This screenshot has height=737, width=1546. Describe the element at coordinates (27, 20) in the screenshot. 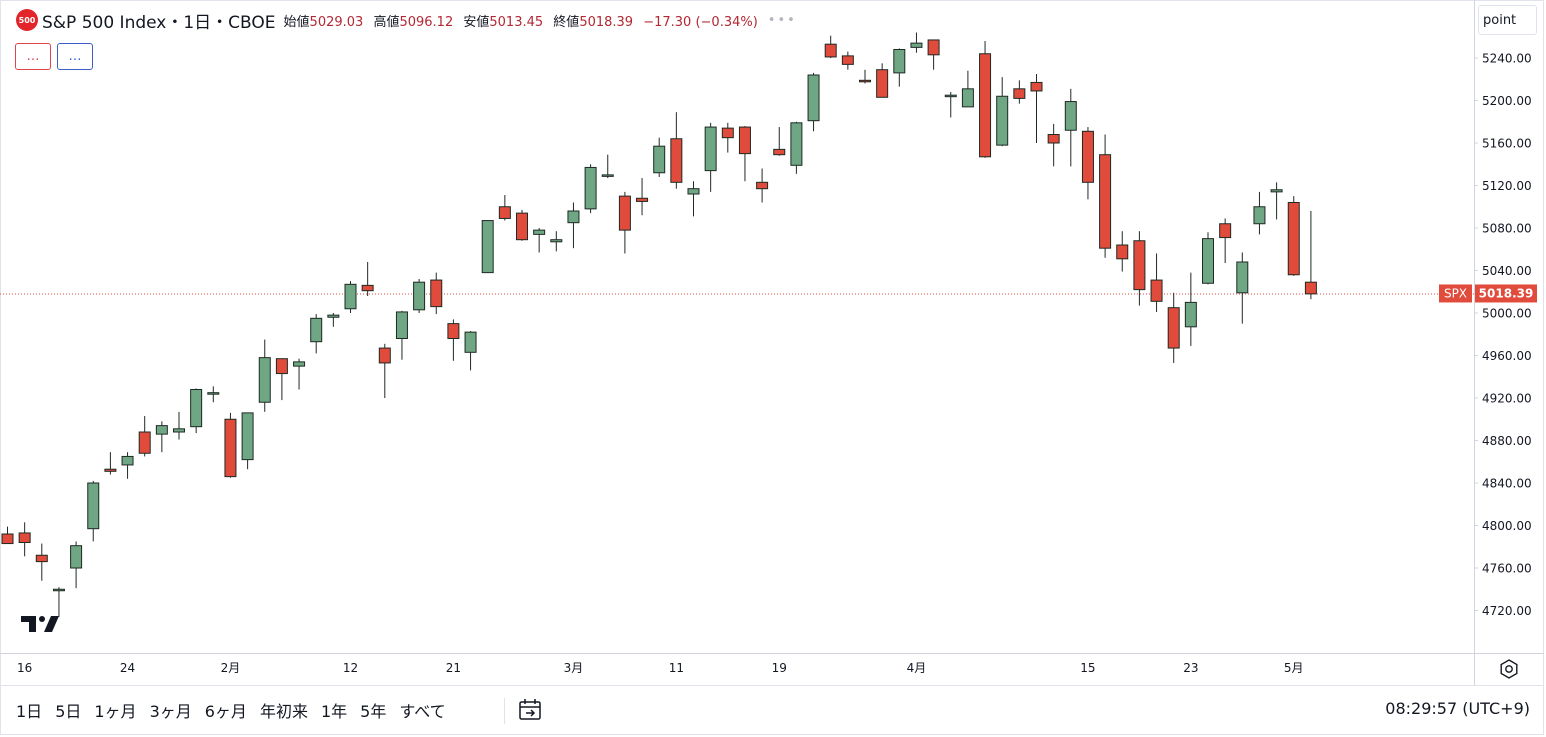

I see `symbol-badge: 500` at that location.